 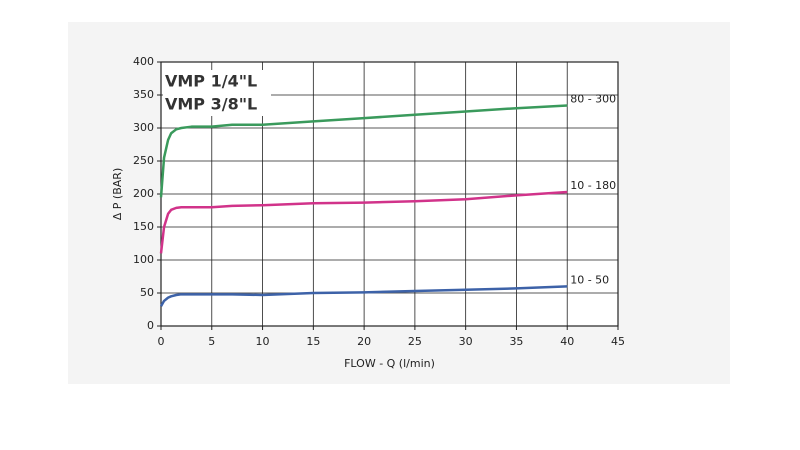 I want to click on y-tick-label: 0, so click(x=150, y=325).